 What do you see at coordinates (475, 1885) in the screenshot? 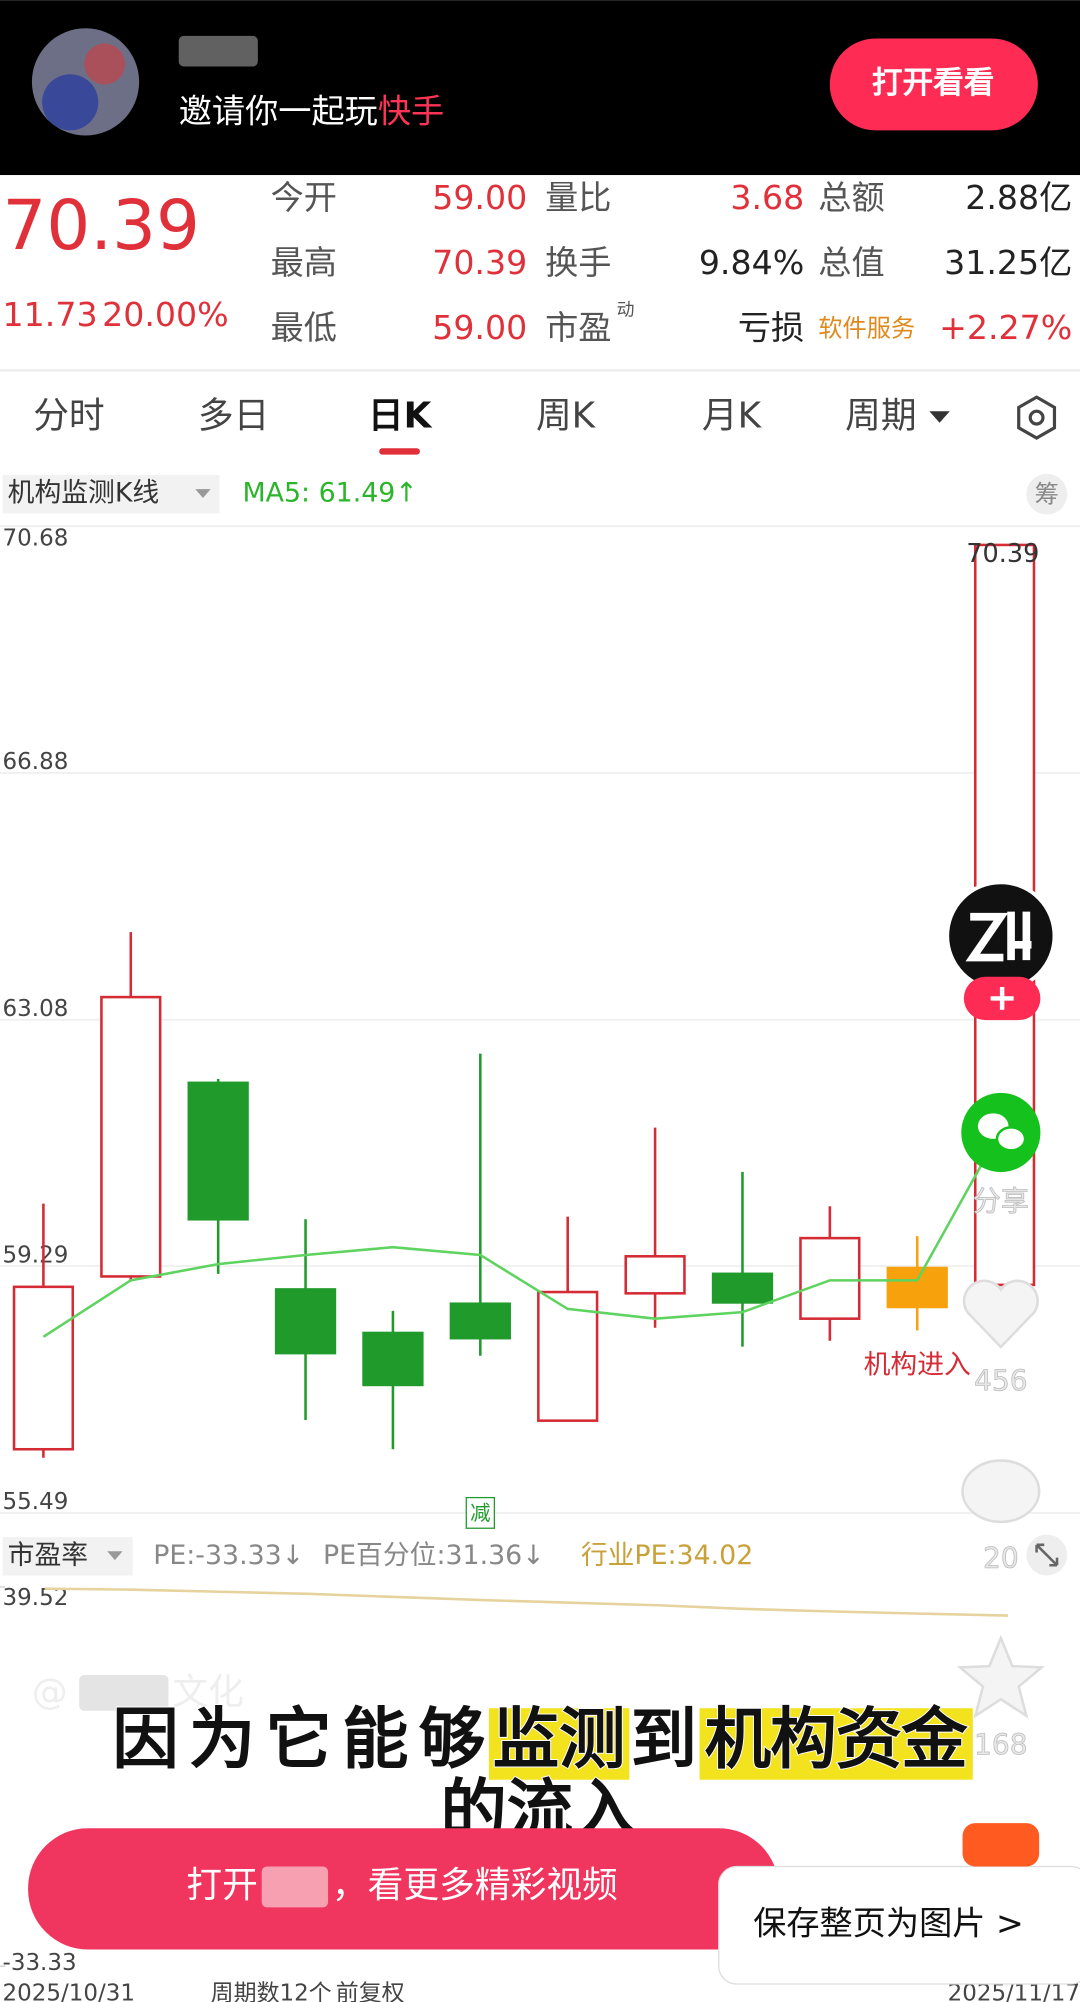
I see `cta-suffix: ，看更多精彩视频` at bounding box center [475, 1885].